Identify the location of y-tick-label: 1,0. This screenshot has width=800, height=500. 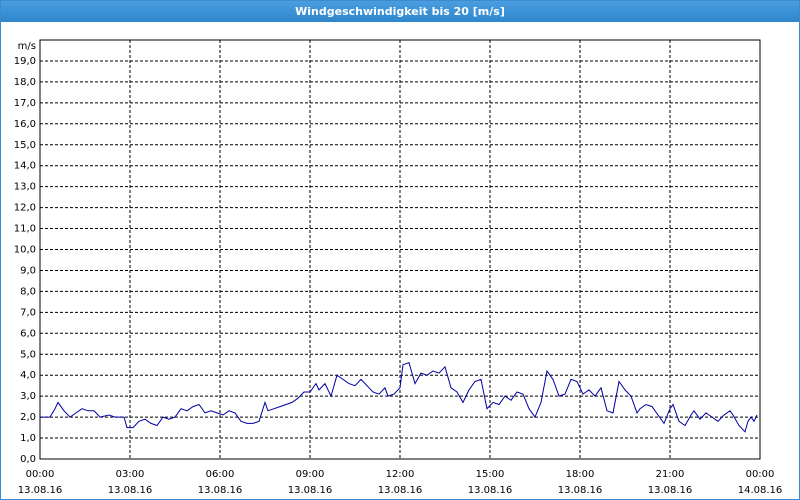
(28, 438).